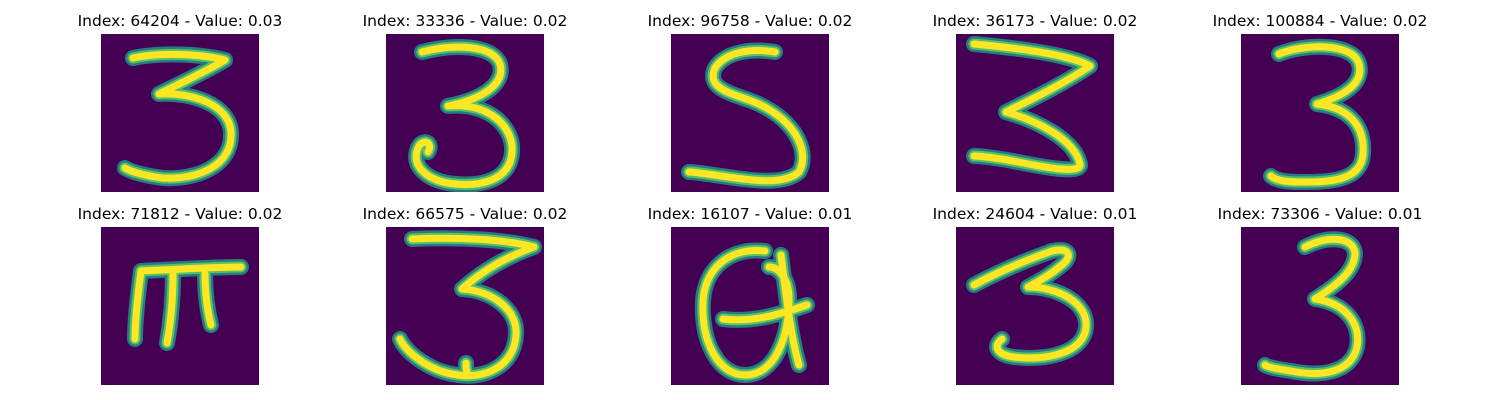 The image size is (1500, 400). I want to click on panel-title: Index: 66575 - Value: 0.02, so click(465, 214).